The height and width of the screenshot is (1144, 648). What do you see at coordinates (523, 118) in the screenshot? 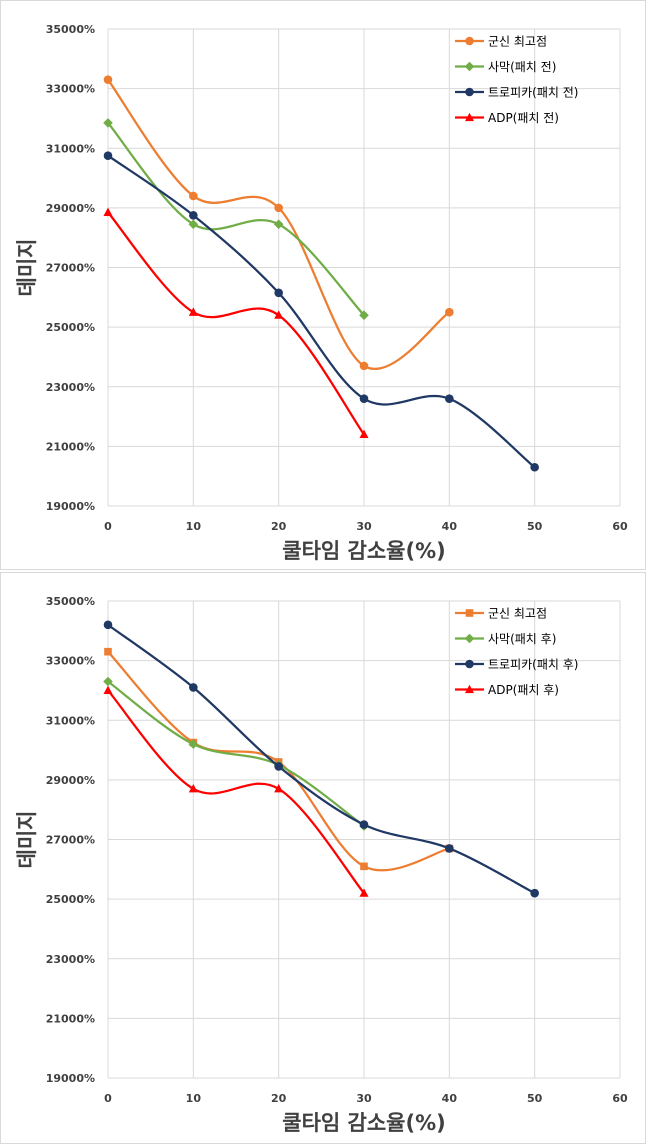
I see `legend-label: ADP(패치 전)` at bounding box center [523, 118].